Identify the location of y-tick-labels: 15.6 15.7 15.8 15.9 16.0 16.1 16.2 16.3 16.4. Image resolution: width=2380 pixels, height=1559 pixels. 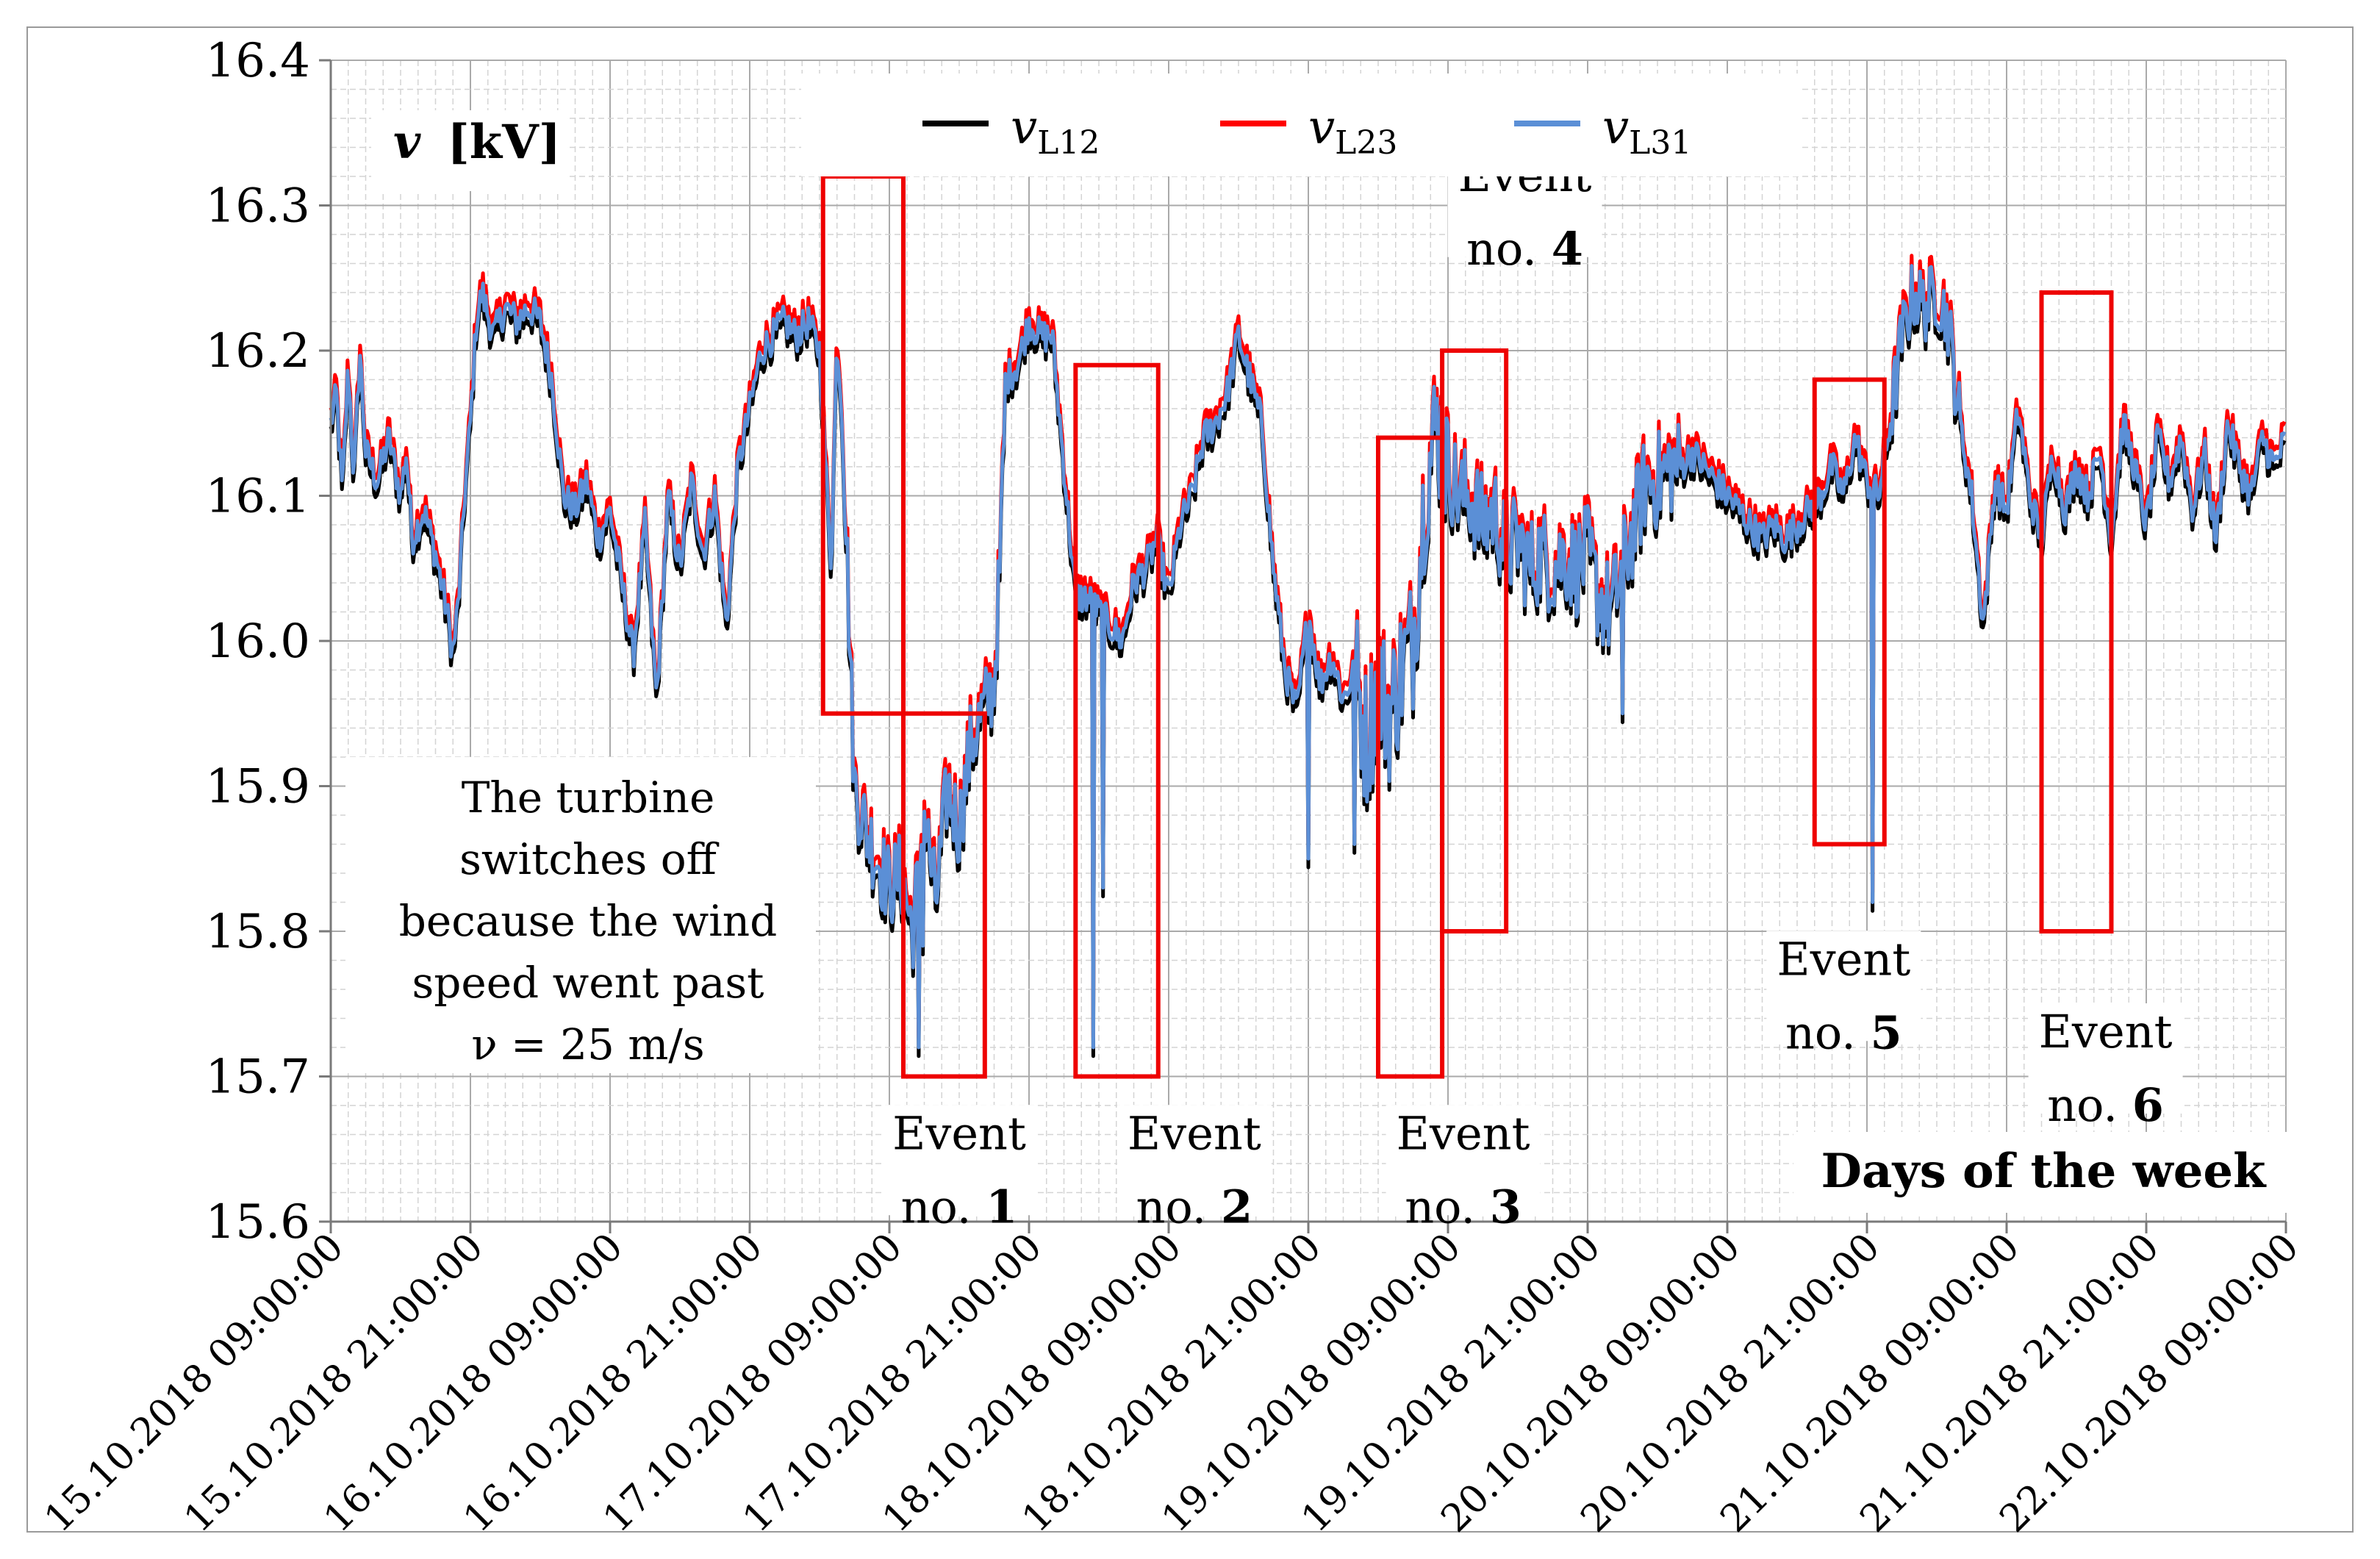
(269, 642).